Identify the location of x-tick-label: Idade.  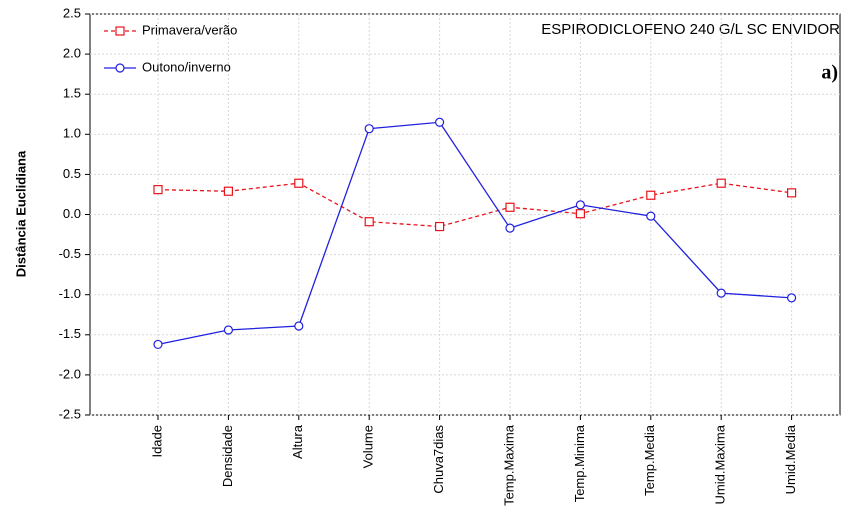
(156, 441).